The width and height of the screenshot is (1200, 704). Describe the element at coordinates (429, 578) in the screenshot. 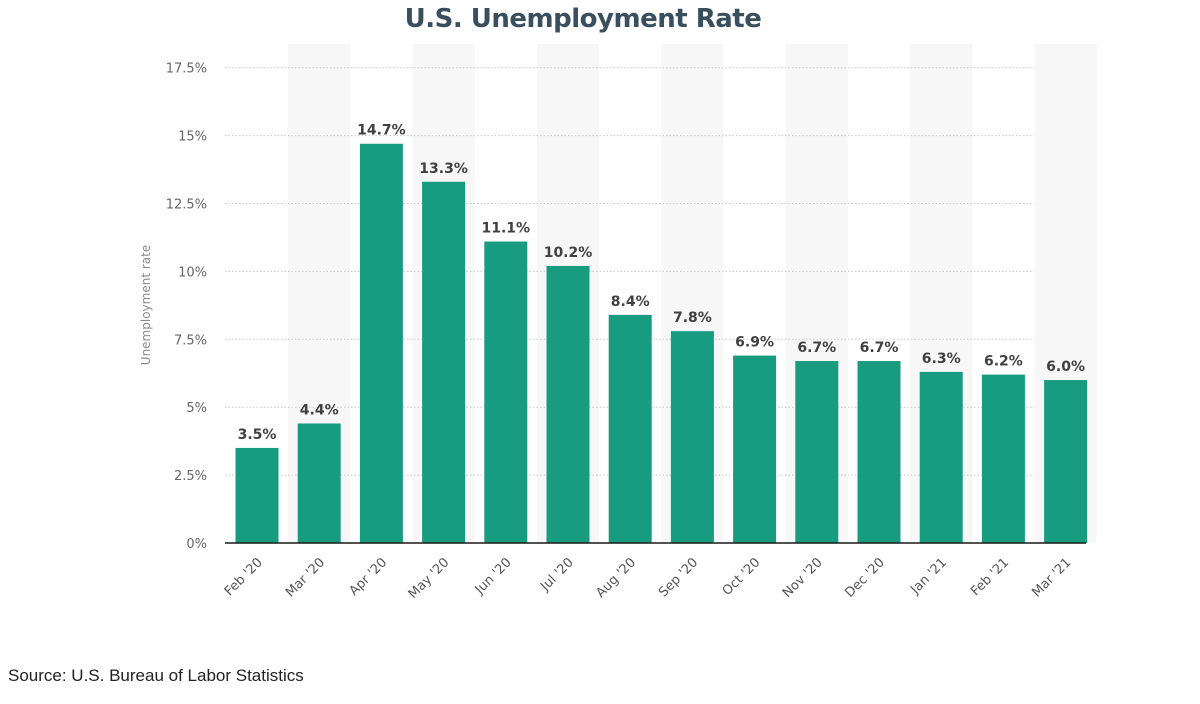

I see `x-tick-label: May '20` at that location.